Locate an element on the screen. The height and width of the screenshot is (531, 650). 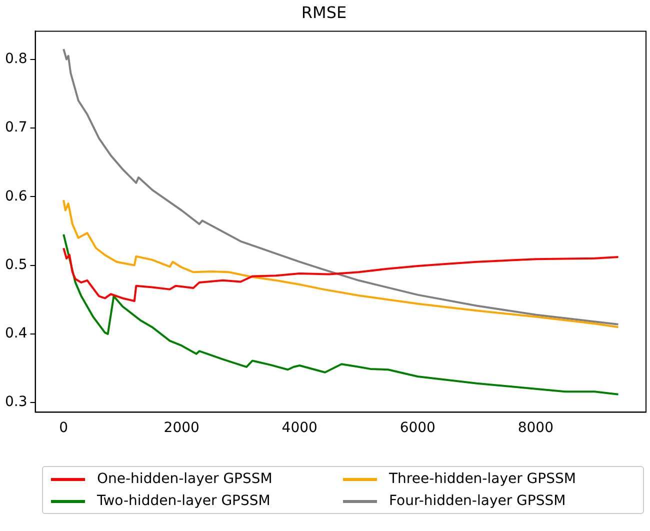
legend-label: Two-hidden-layer GPSSM is located at coordinates (183, 501).